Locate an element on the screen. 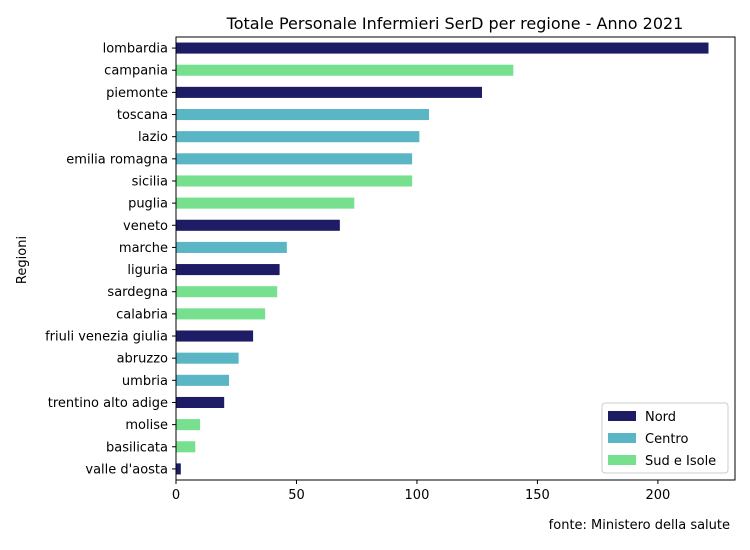 This screenshot has height=550, width=750. bar-umbria is located at coordinates (203, 380).